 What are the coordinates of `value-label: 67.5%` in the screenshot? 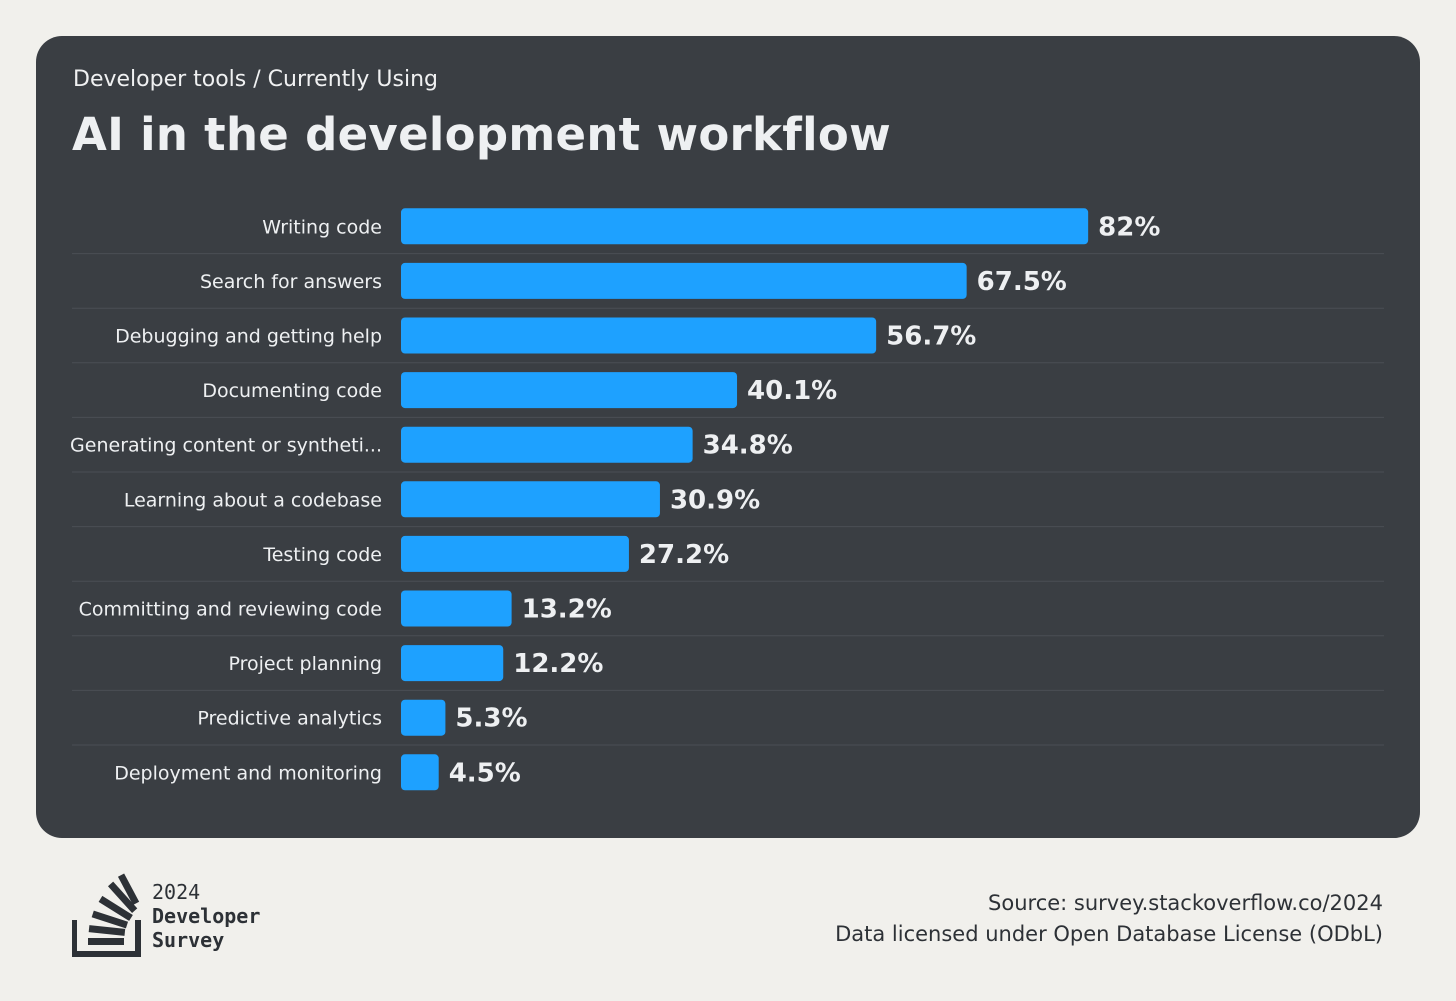 It's located at (1022, 282).